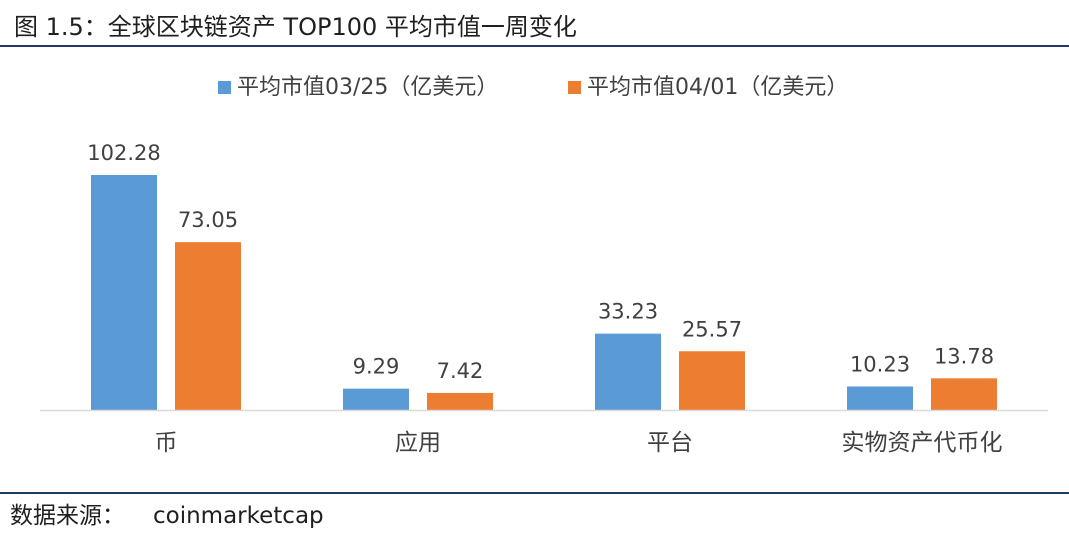 The width and height of the screenshot is (1069, 537). I want to click on x-tick-label-4: 实物资产代币化, so click(922, 443).